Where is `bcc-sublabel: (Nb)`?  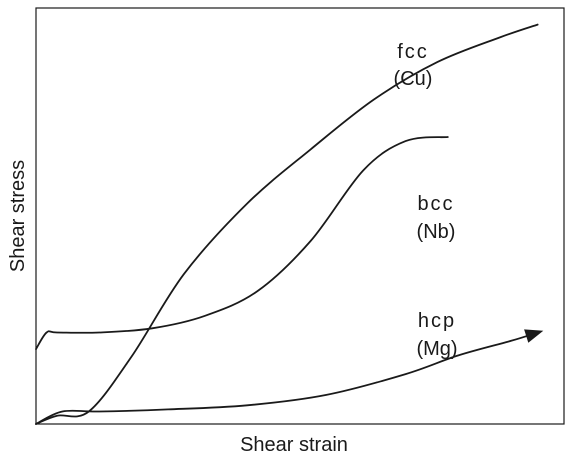
bcc-sublabel: (Nb) is located at coordinates (436, 232).